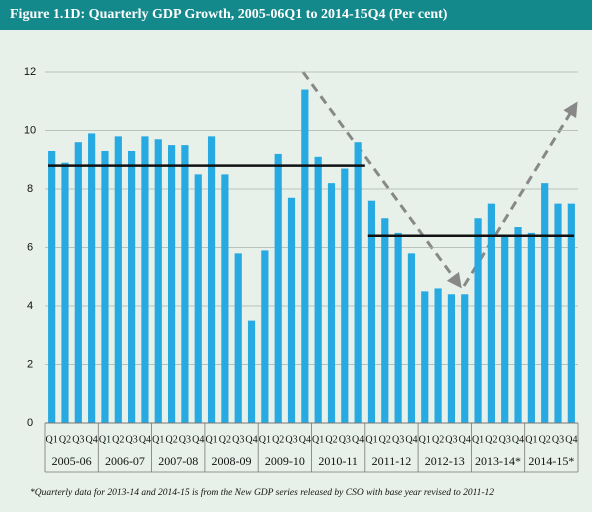  What do you see at coordinates (392, 461) in the screenshot?
I see `group-label: 2011-12` at bounding box center [392, 461].